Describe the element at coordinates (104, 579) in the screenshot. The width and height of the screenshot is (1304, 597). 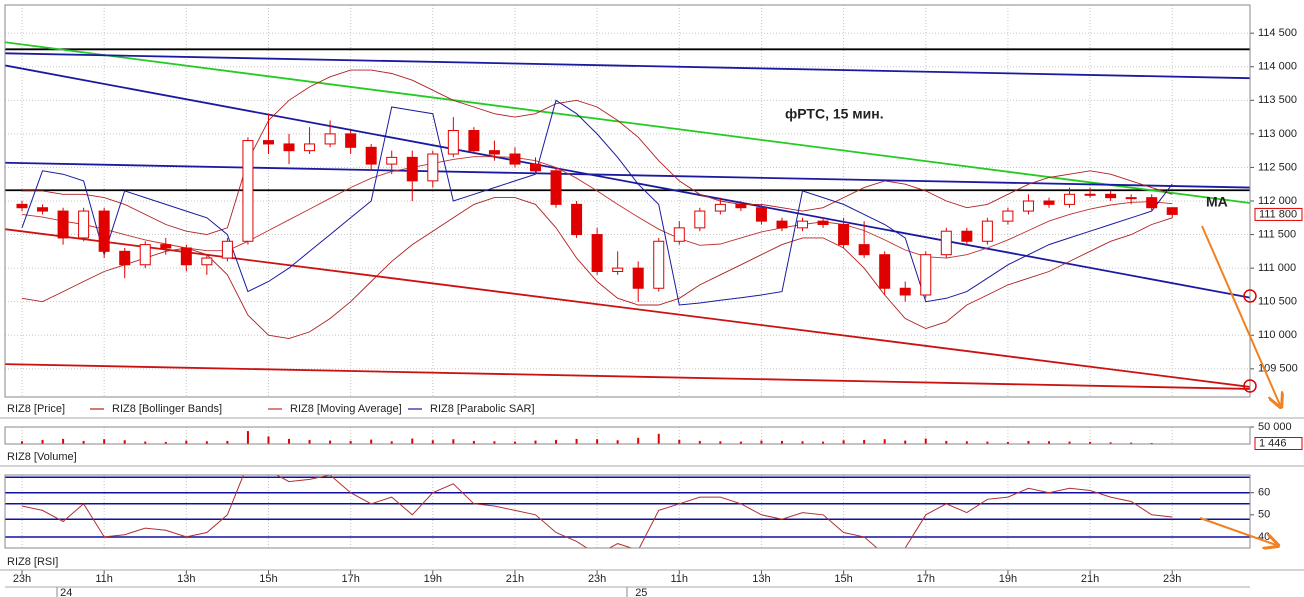
I see `x-tick-label: 11h` at that location.